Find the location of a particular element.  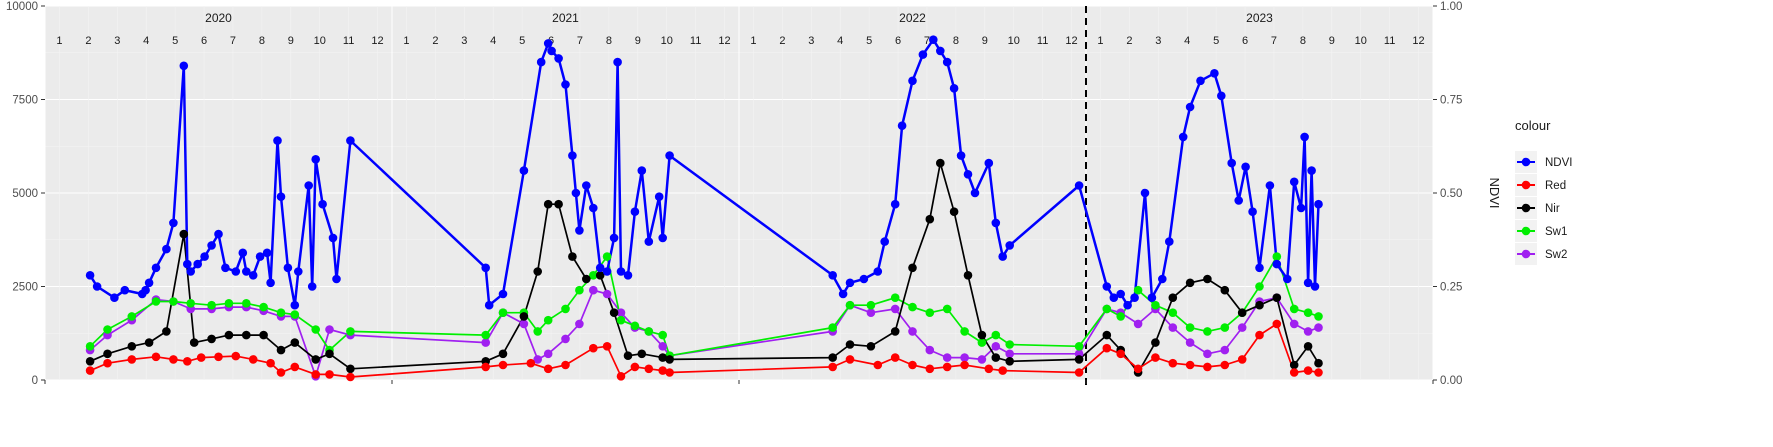

legend-label: NDVI is located at coordinates (1558, 163).